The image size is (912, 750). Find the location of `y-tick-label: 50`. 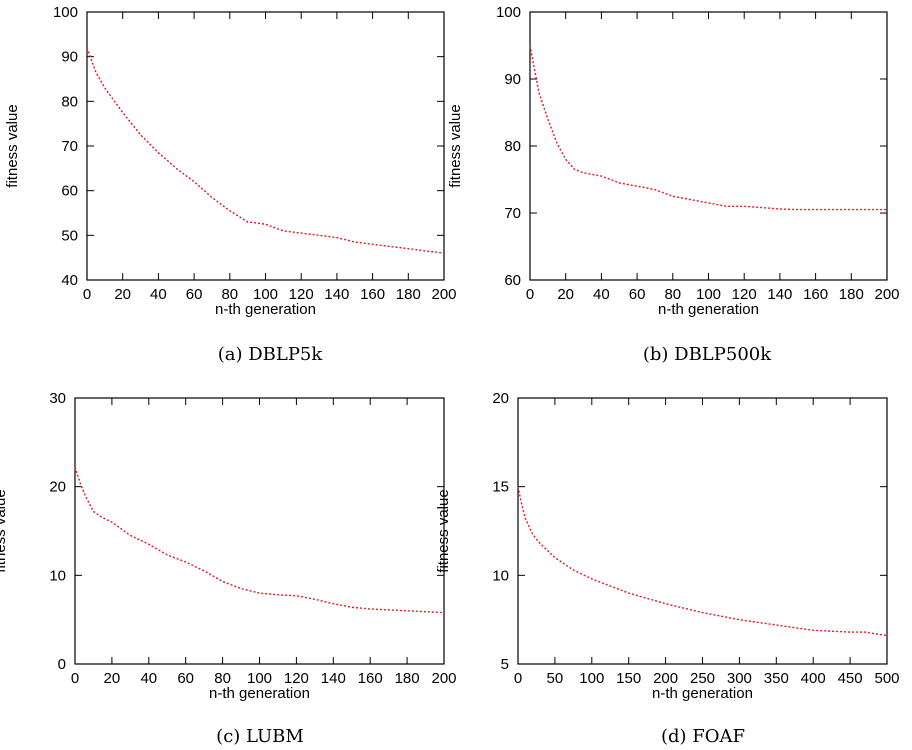

y-tick-label: 50 is located at coordinates (69, 235).